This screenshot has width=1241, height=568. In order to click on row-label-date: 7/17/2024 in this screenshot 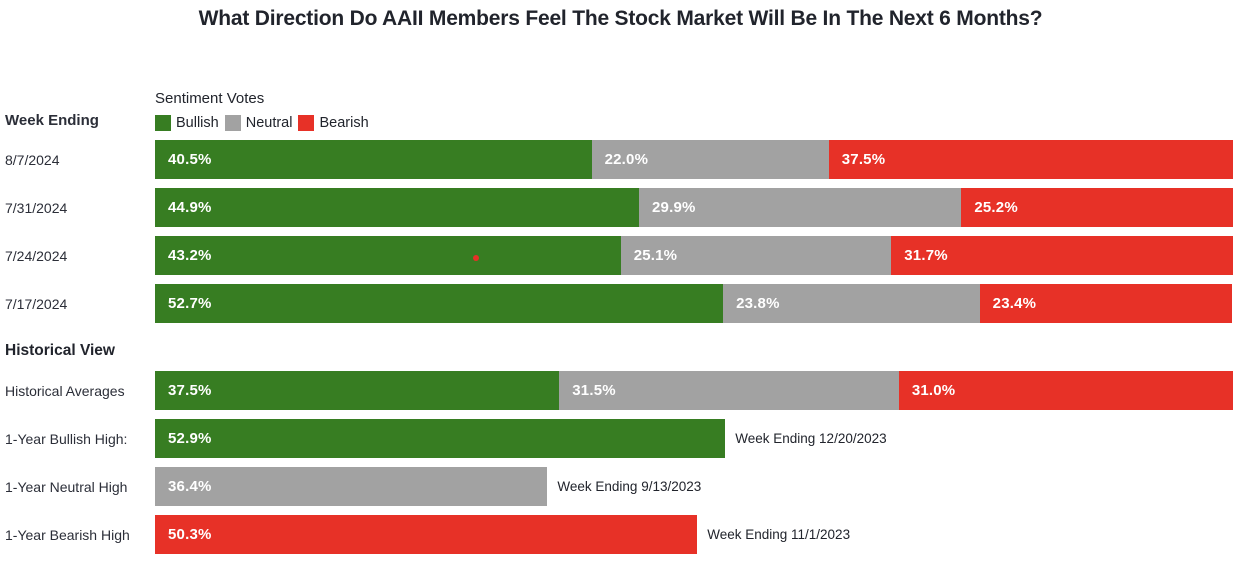, I will do `click(36, 303)`.